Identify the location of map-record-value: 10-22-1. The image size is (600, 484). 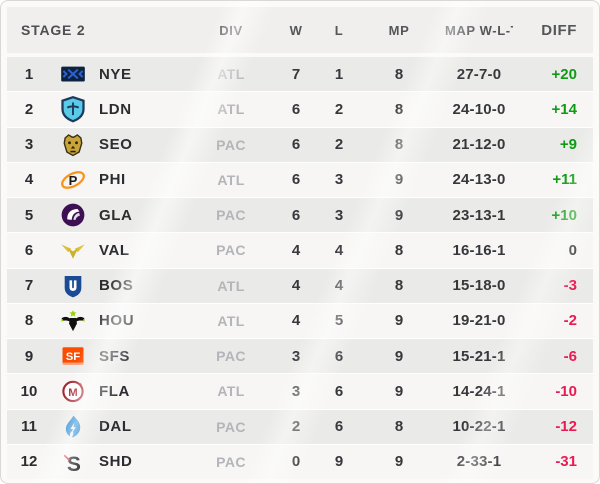
(479, 427).